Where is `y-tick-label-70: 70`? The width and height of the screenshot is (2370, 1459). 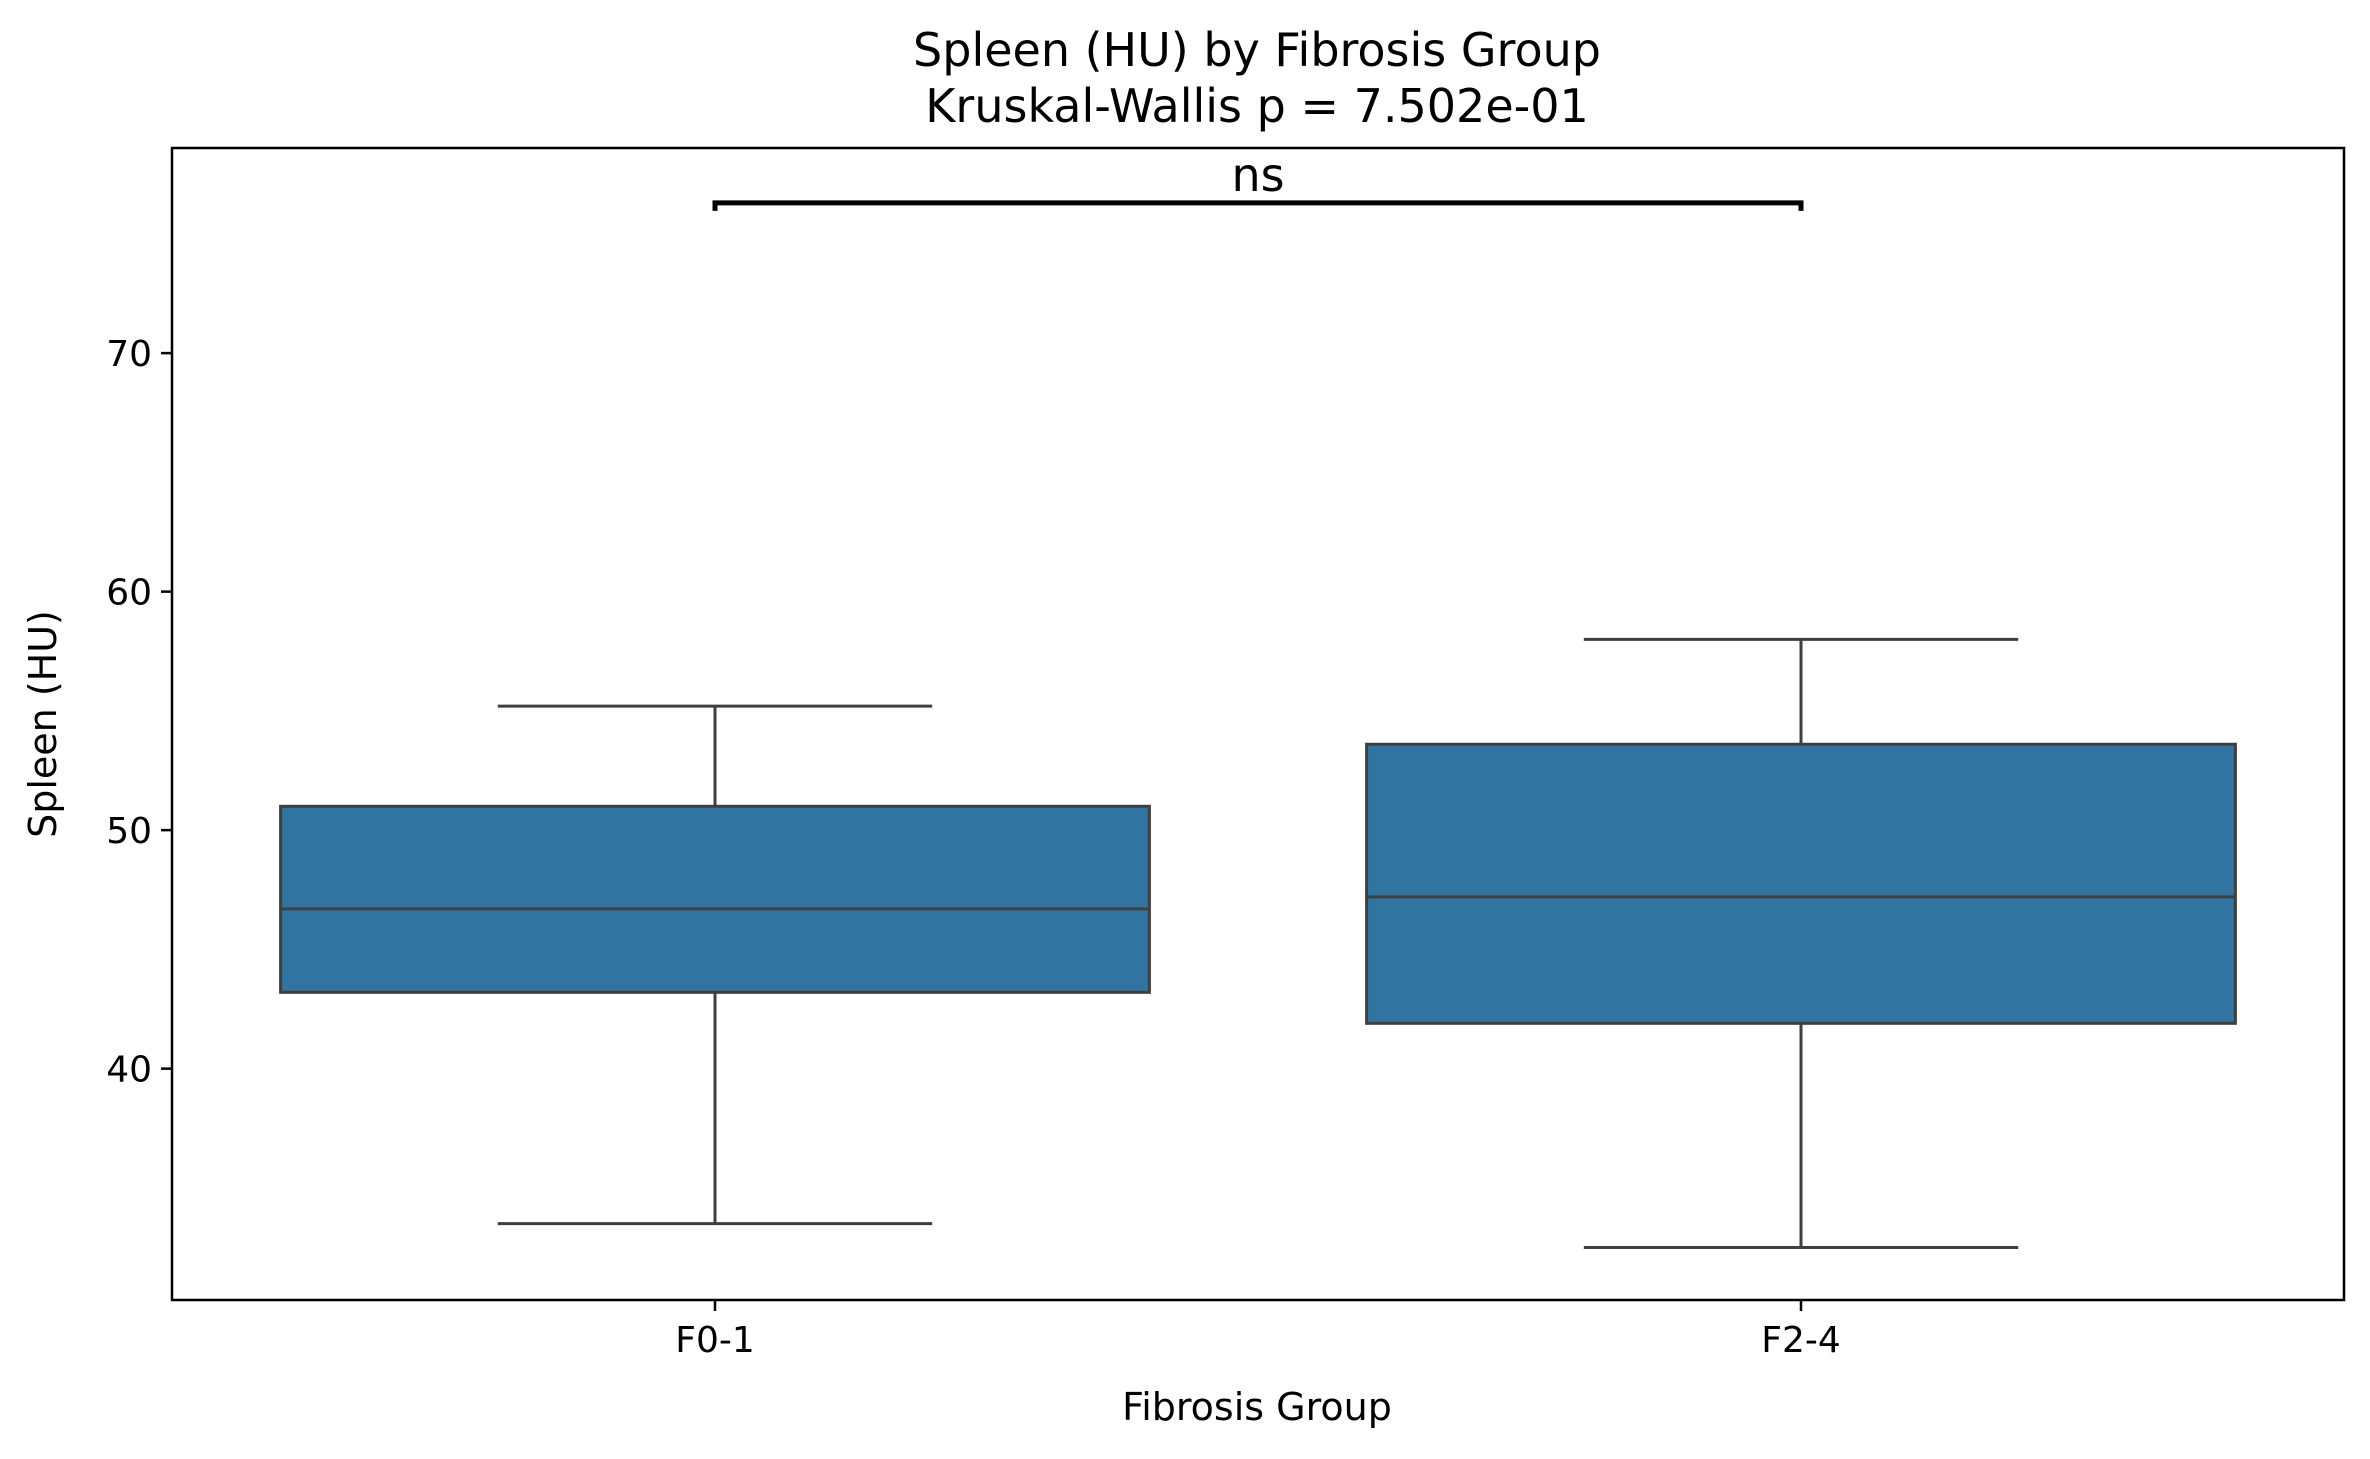
y-tick-label-70: 70 is located at coordinates (129, 354).